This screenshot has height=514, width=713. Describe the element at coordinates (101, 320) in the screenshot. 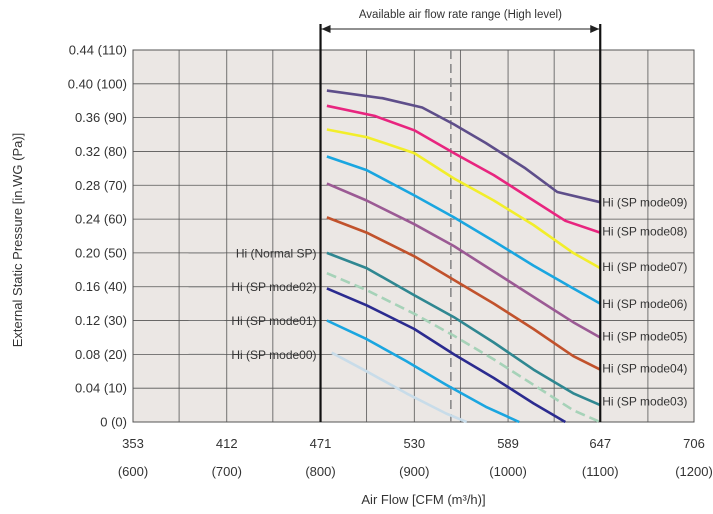

I see `y-tick-label: 0.12 (30)` at that location.